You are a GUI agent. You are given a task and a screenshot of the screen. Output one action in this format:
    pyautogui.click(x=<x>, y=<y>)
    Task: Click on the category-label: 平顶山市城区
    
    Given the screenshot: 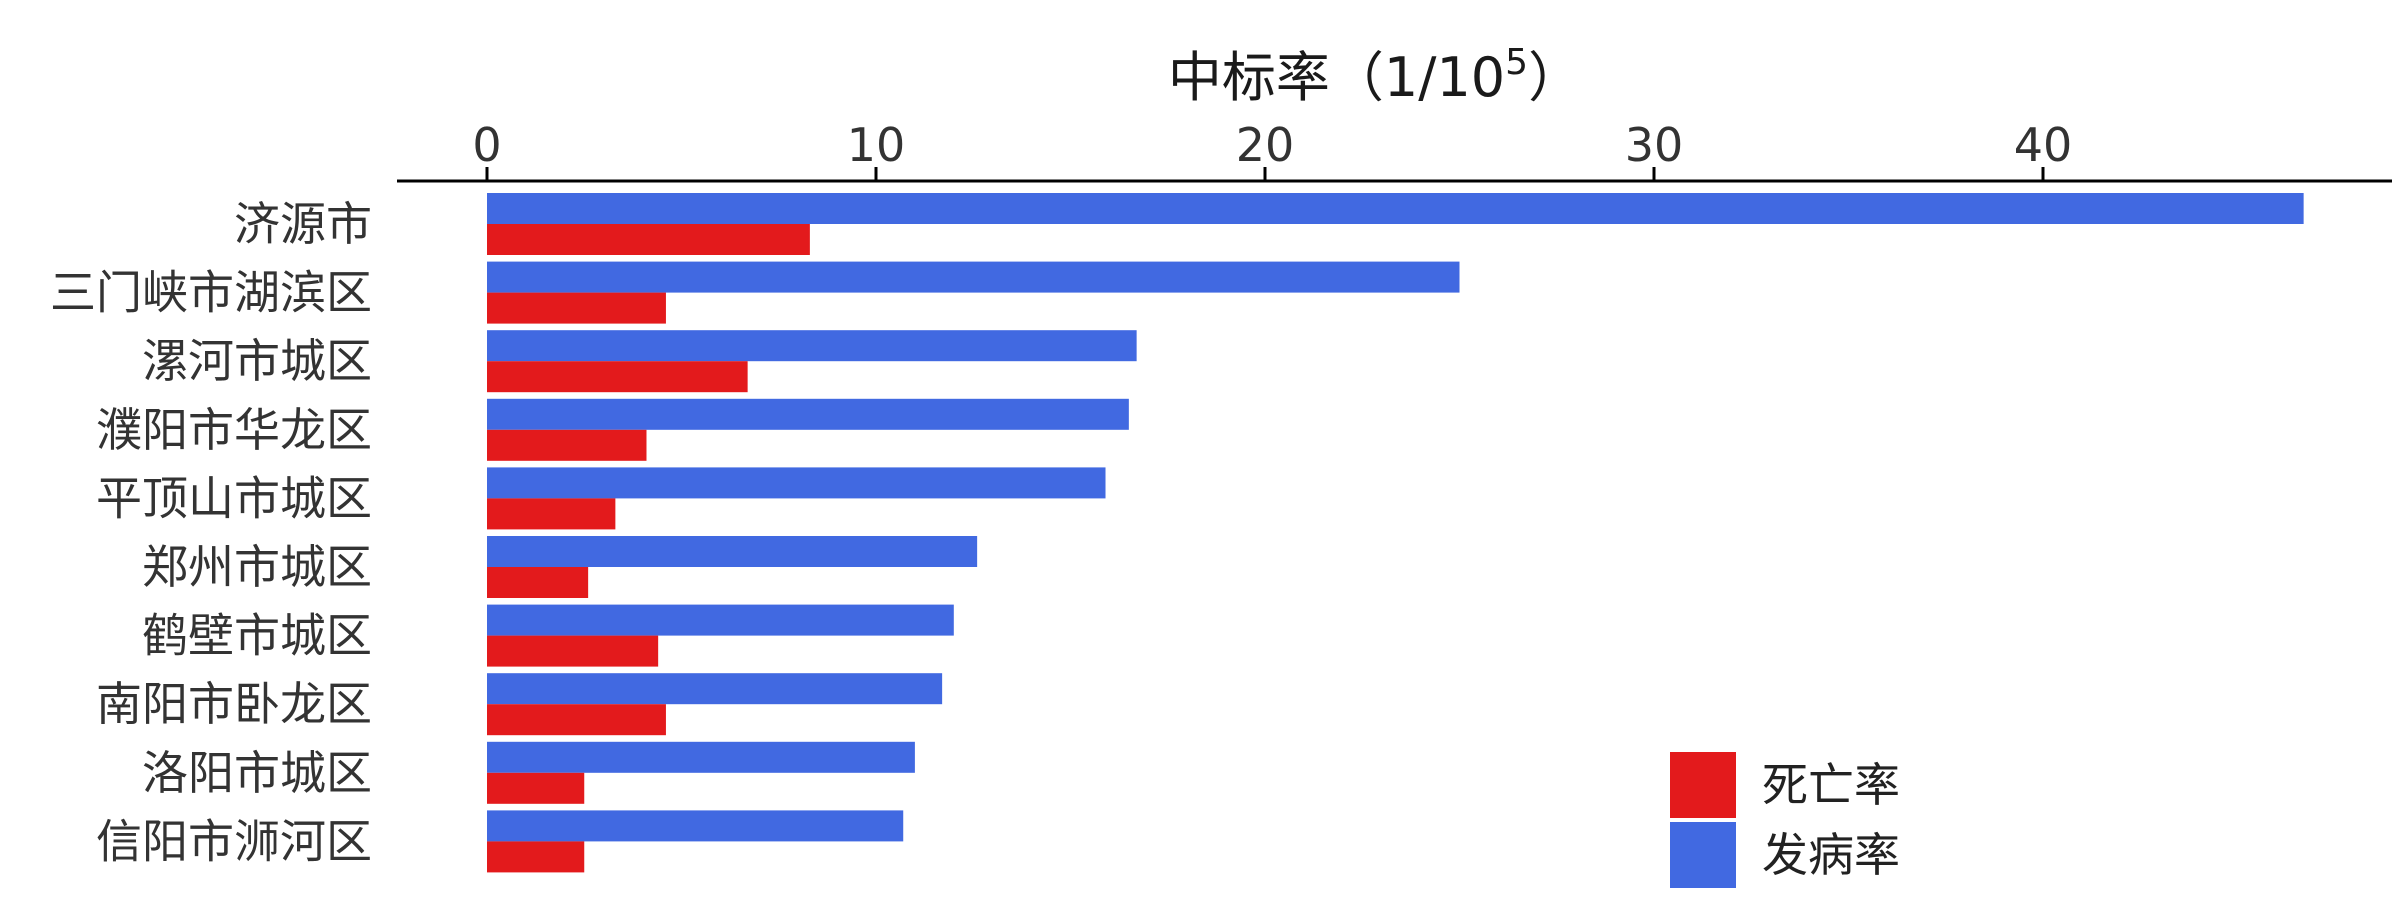 What is the action you would take?
    pyautogui.click(x=234, y=498)
    